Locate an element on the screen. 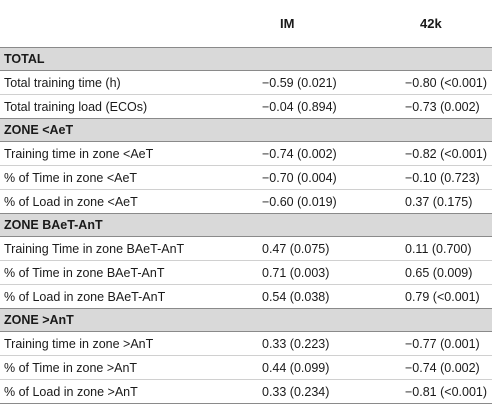 Image resolution: width=492 pixels, height=407 pixels. 42k-value: −0.82 (<0.001) is located at coordinates (432, 153).